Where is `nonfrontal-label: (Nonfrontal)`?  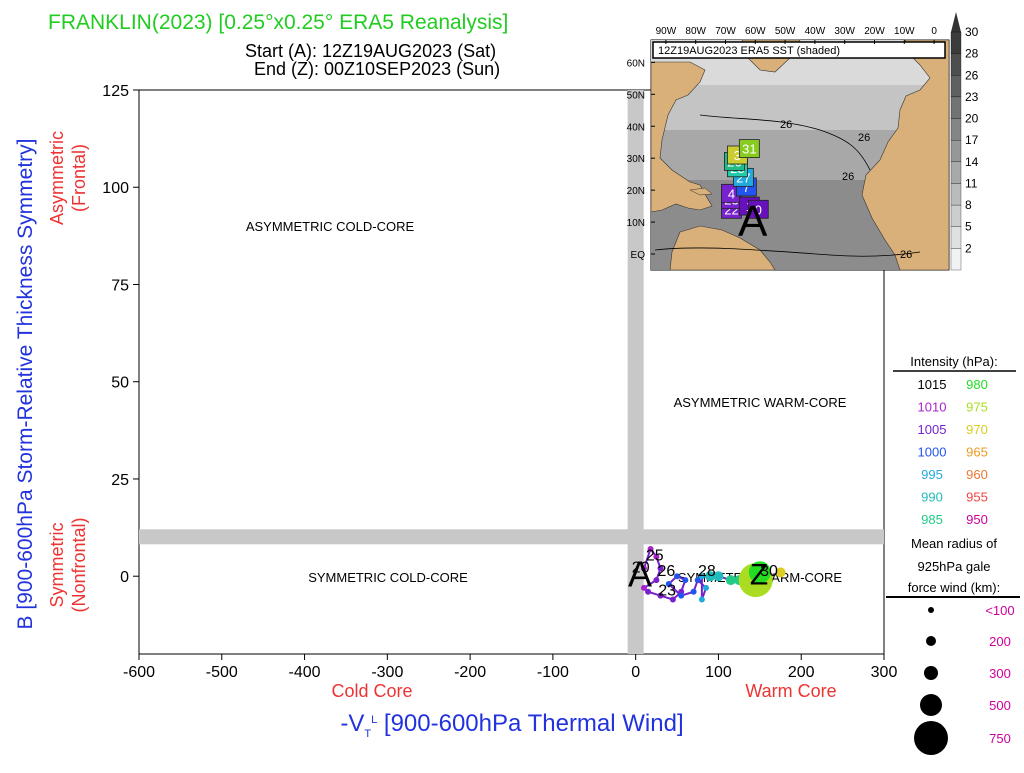
nonfrontal-label: (Nonfrontal) is located at coordinates (79, 564).